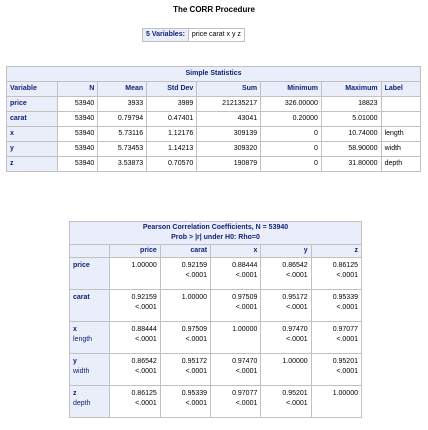  Describe the element at coordinates (185, 251) in the screenshot. I see `pearson-col-header: carat` at that location.